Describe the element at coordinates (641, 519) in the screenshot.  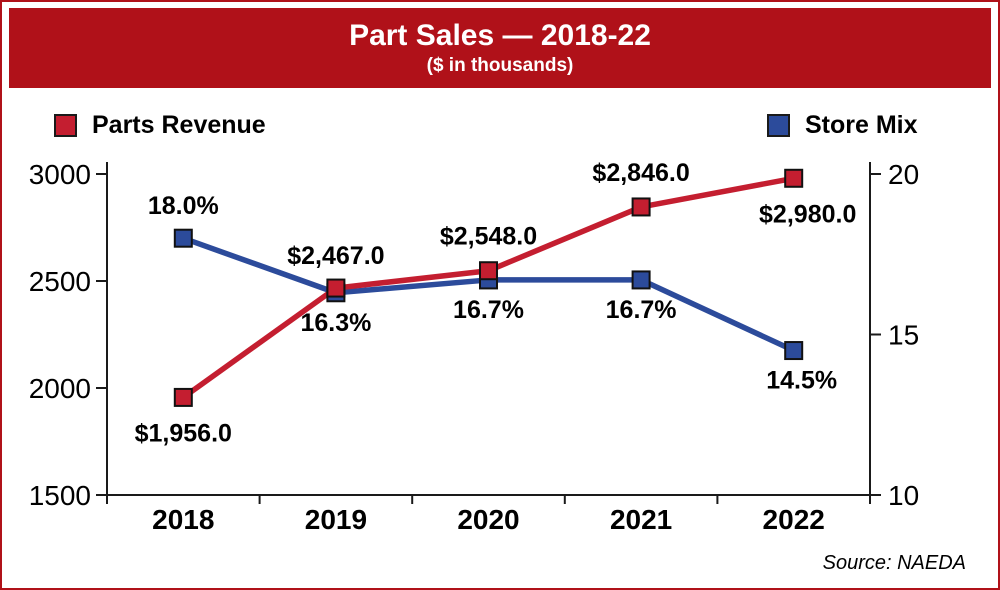
I see `x-axis-category-label: 2021` at that location.